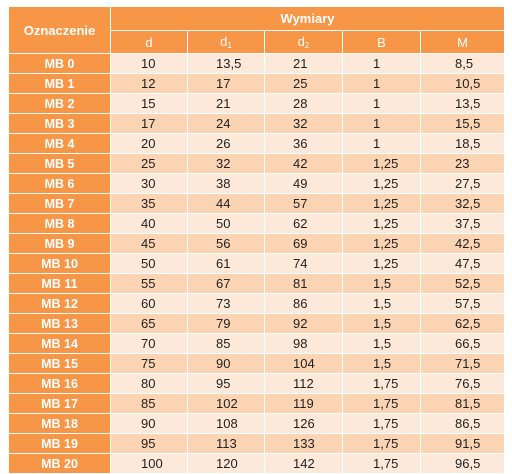 Image resolution: width=512 pixels, height=474 pixels. I want to click on table-cell: 113, so click(226, 443).